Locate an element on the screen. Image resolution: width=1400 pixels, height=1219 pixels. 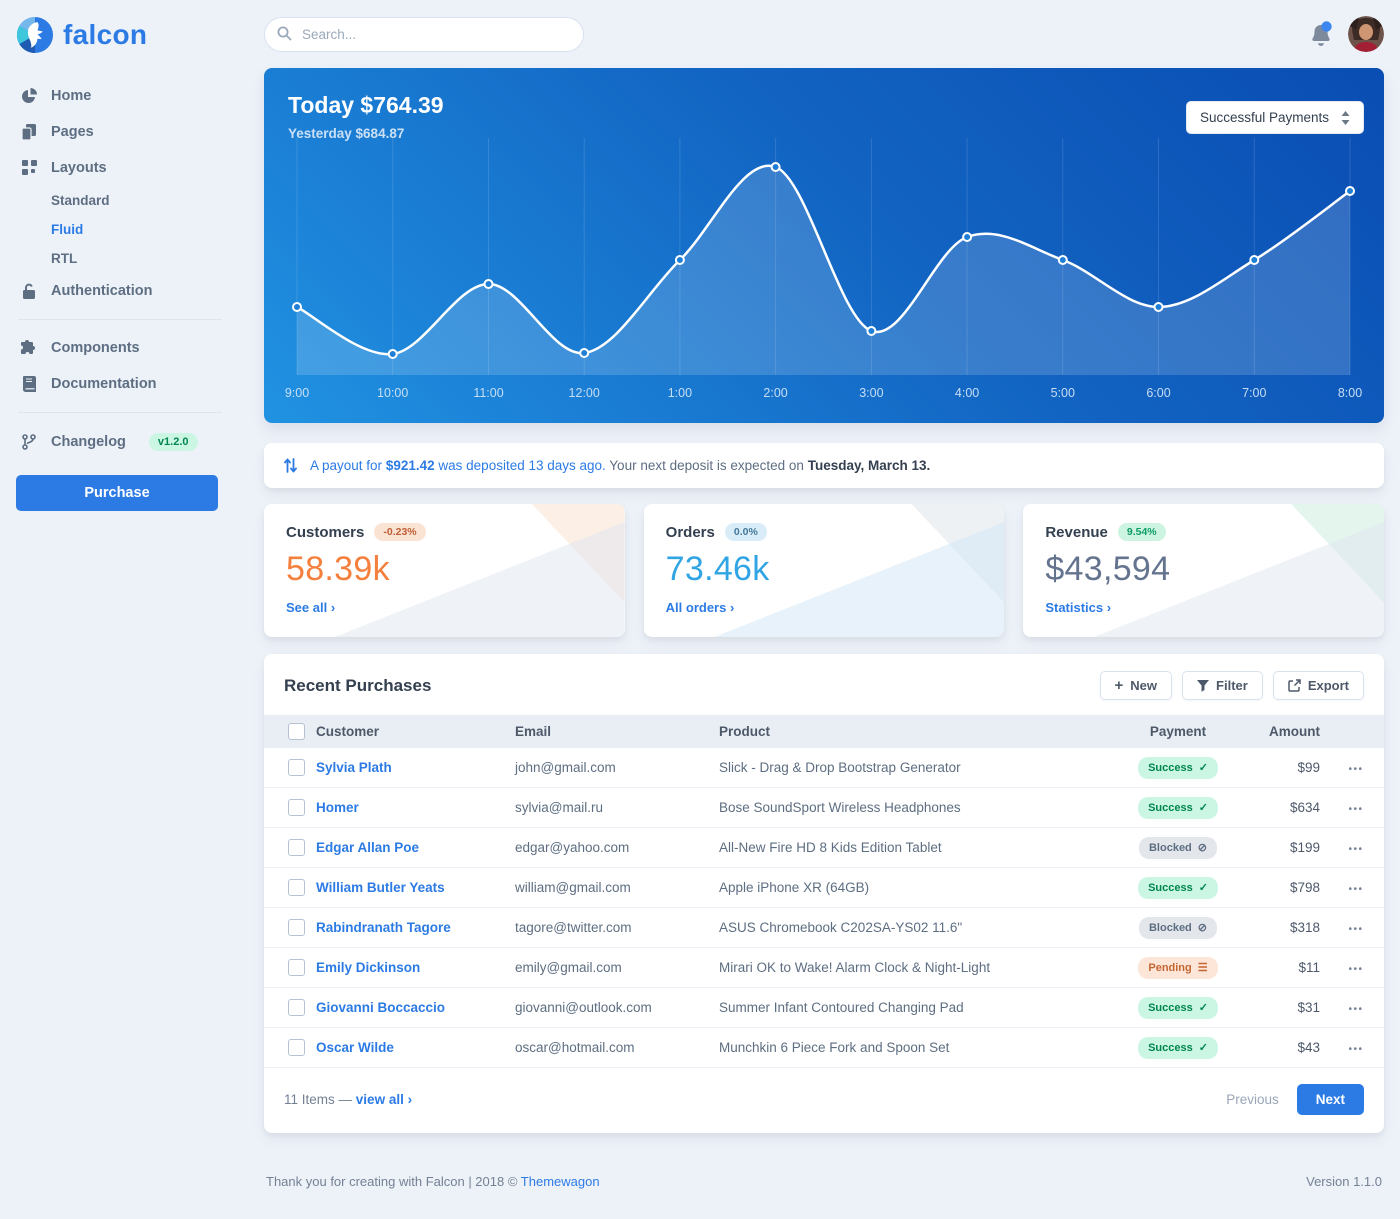
sort-arrows-icon is located at coordinates (1345, 117).